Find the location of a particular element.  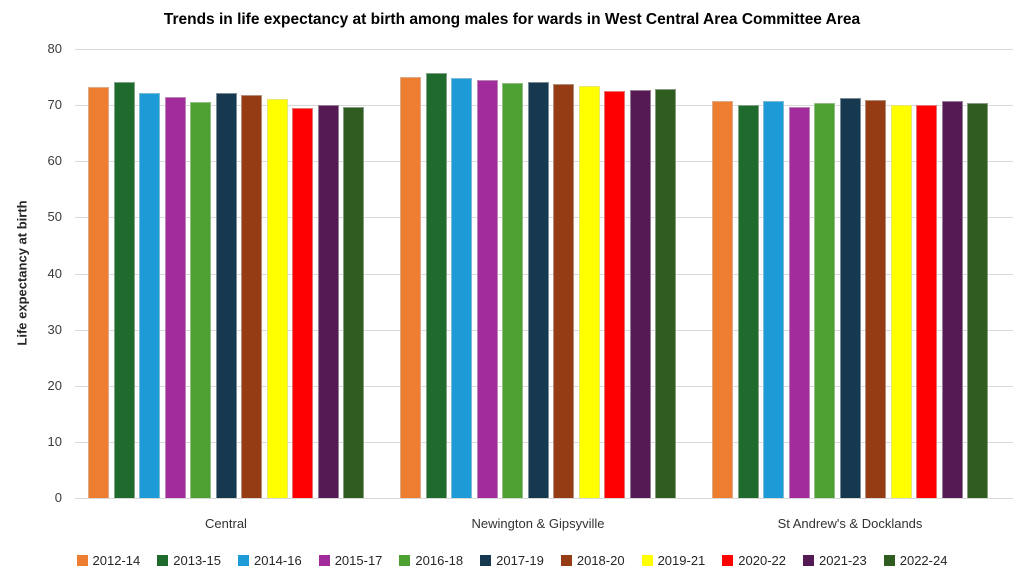

y-axis-title: Life expectancy at birth is located at coordinates (22, 273).